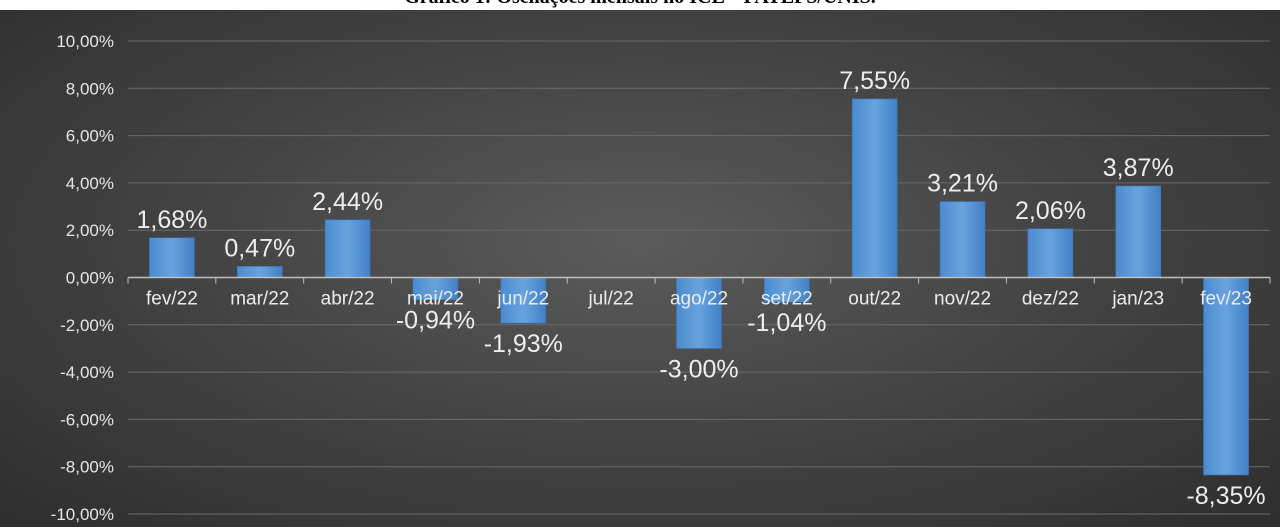 The height and width of the screenshot is (527, 1280). Describe the element at coordinates (87, 325) in the screenshot. I see `y-tick-label: -2,00%` at that location.